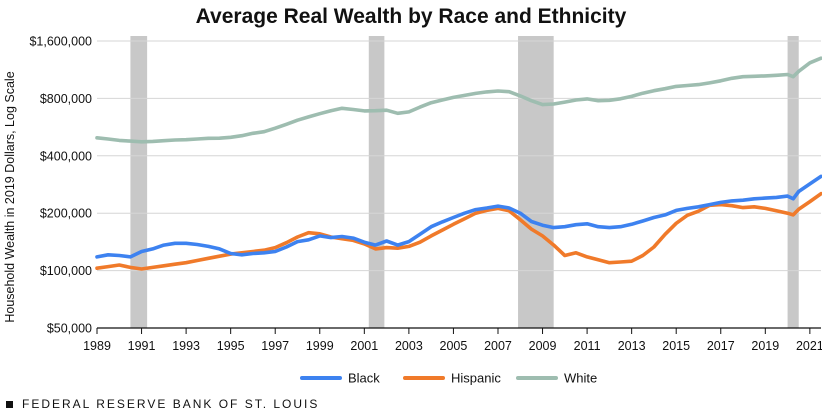 Image resolution: width=822 pixels, height=413 pixels. Describe the element at coordinates (142, 346) in the screenshot. I see `x-tick-label: 1991` at that location.